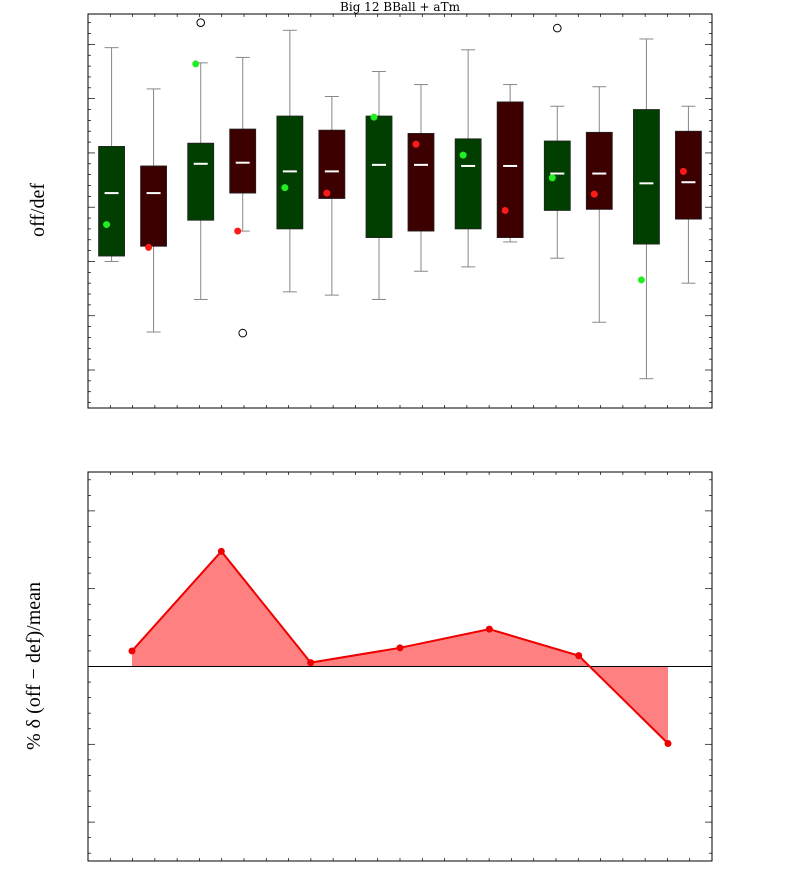  What do you see at coordinates (400, 7) in the screenshot?
I see `box-chart-title: Big 12 BBall + aTm` at bounding box center [400, 7].